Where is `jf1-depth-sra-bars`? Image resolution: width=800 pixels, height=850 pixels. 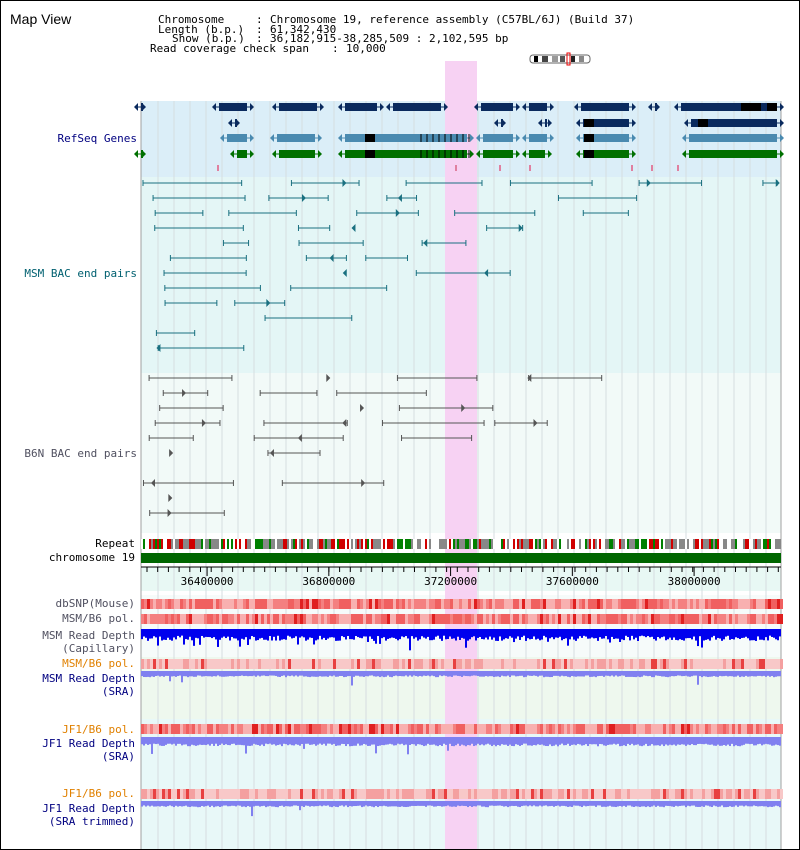
jf1-depth-sra-bars is located at coordinates (461, 746).